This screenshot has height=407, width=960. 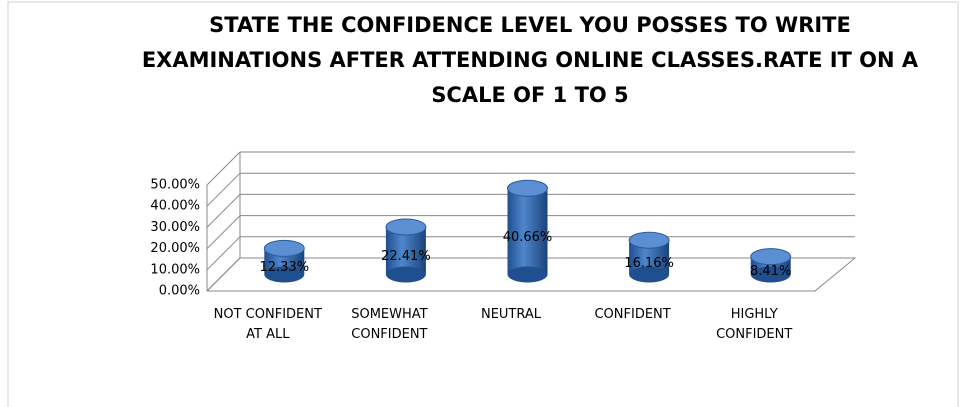 I want to click on value-label: 40.66%, so click(x=528, y=237).